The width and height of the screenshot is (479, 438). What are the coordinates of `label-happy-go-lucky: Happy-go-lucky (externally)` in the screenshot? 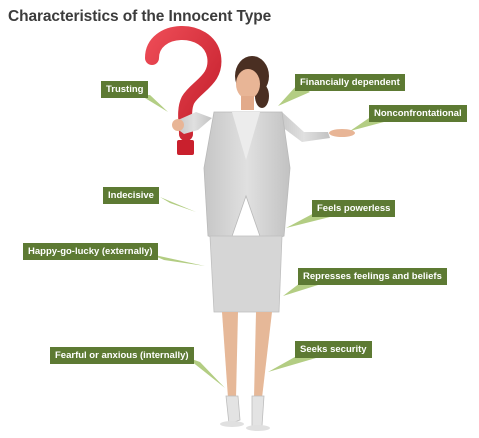 It's located at (90, 251).